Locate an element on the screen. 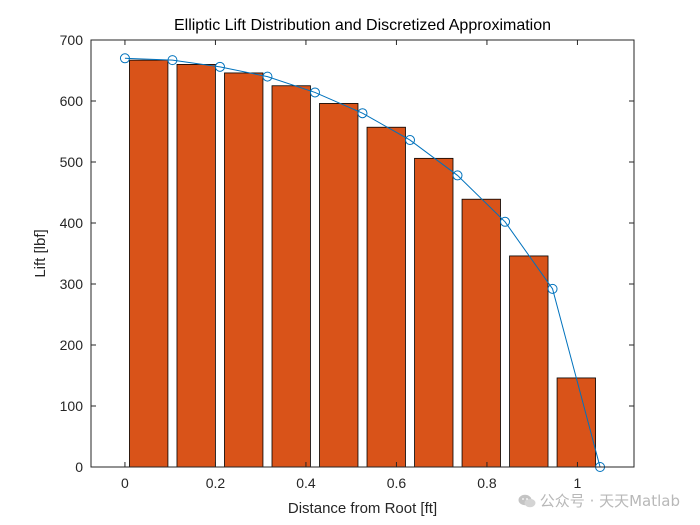 The height and width of the screenshot is (525, 700). y-tick-label: 700 is located at coordinates (72, 40).